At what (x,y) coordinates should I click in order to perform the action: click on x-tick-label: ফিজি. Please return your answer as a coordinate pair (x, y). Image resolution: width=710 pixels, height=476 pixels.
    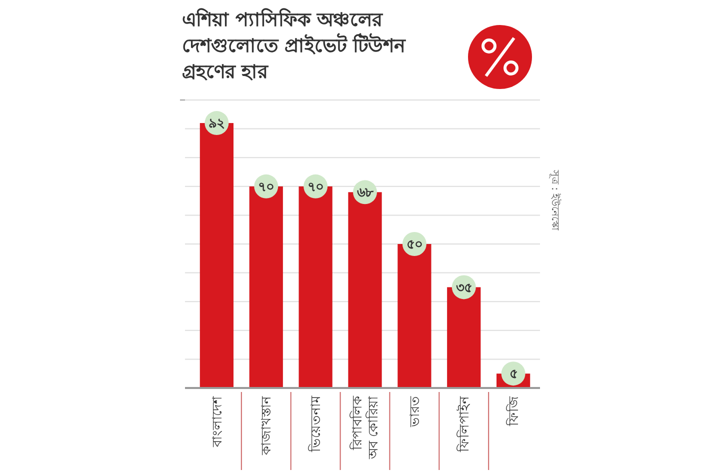
    Looking at the image, I should click on (514, 411).